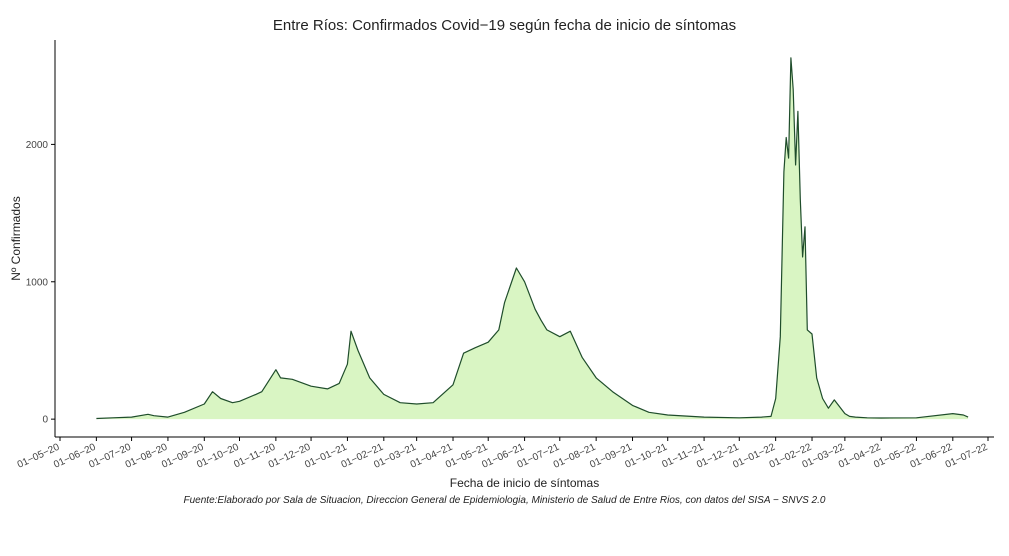 Image resolution: width=1009 pixels, height=556 pixels. I want to click on x-axis-title: Fecha de inicio de síntomas, so click(524, 483).